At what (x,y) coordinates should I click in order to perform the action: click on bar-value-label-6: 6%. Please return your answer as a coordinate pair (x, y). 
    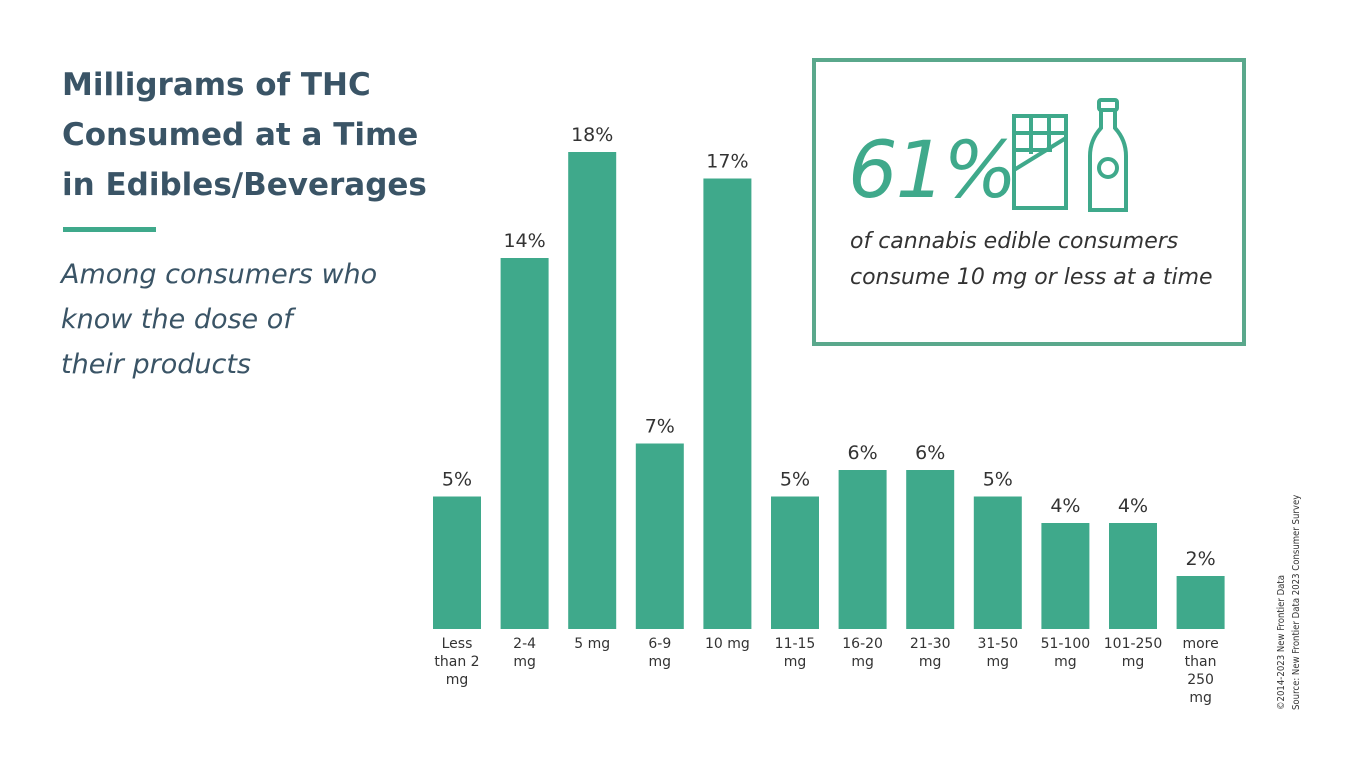
    Looking at the image, I should click on (863, 453).